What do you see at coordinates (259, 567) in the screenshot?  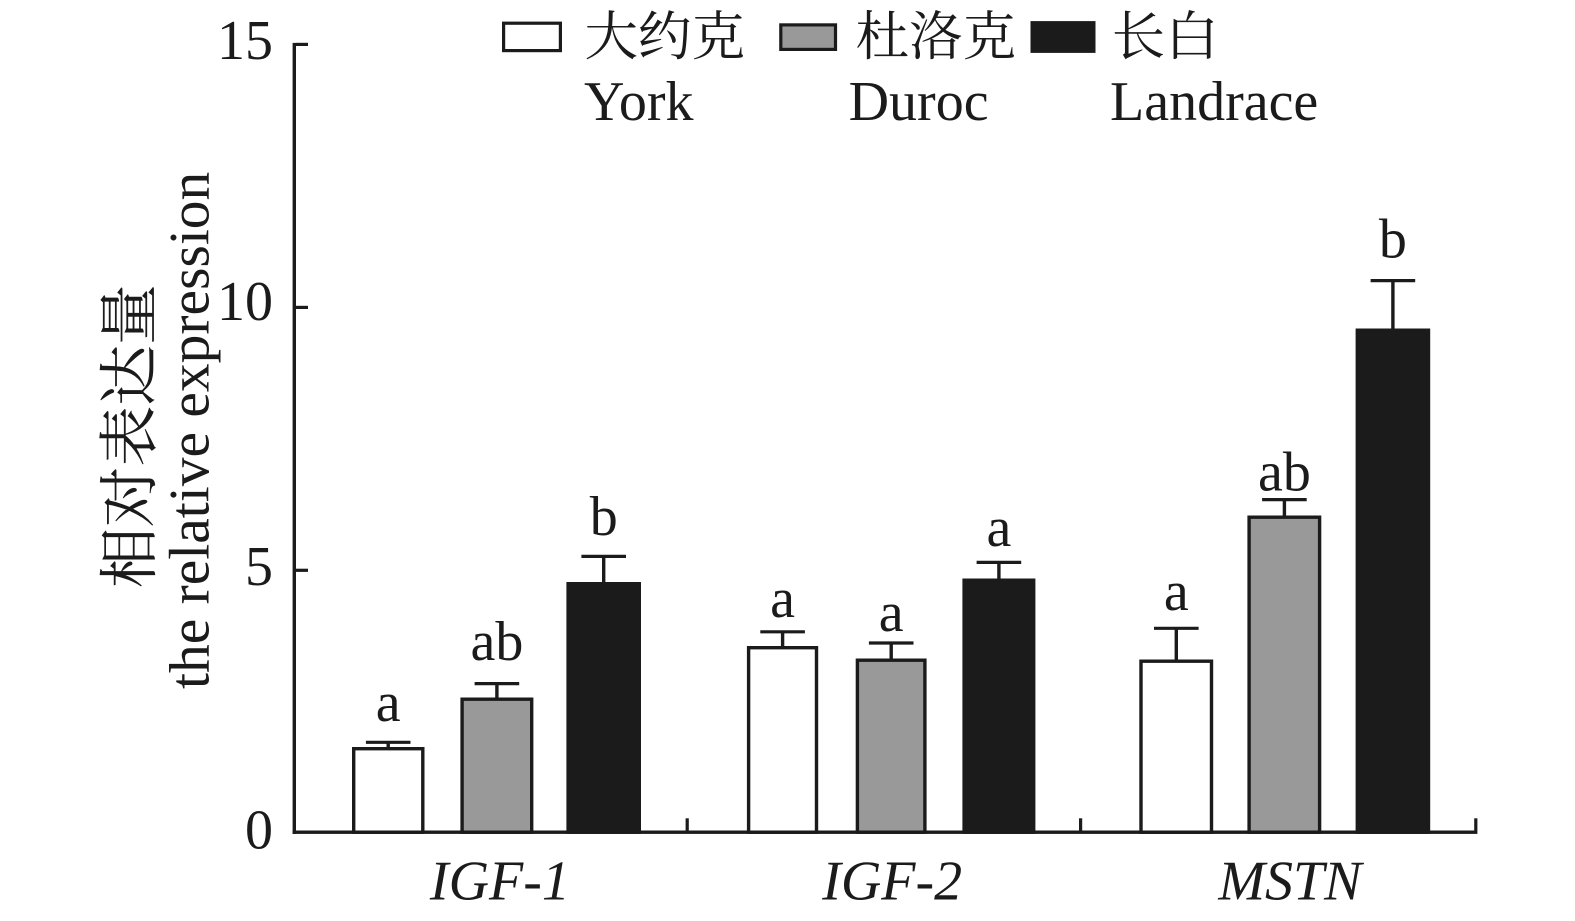 I see `svg-text: 5` at bounding box center [259, 567].